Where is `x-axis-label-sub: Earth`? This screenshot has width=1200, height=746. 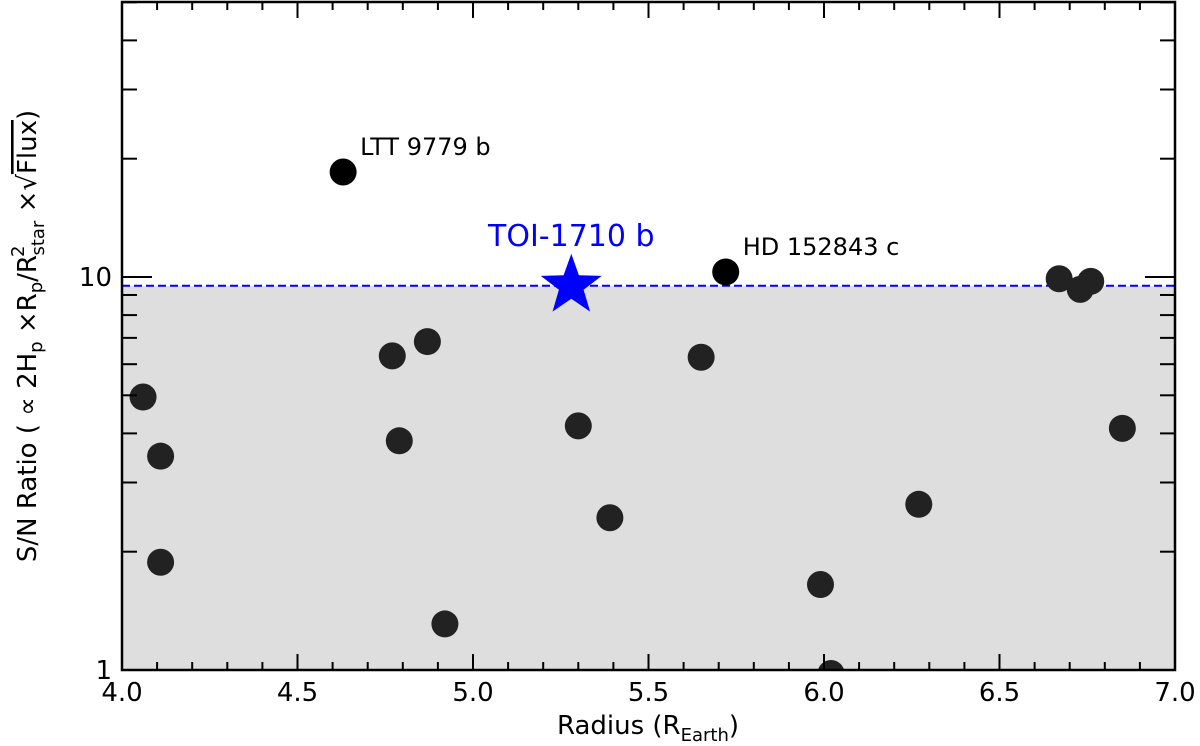 x-axis-label-sub: Earth is located at coordinates (705, 735).